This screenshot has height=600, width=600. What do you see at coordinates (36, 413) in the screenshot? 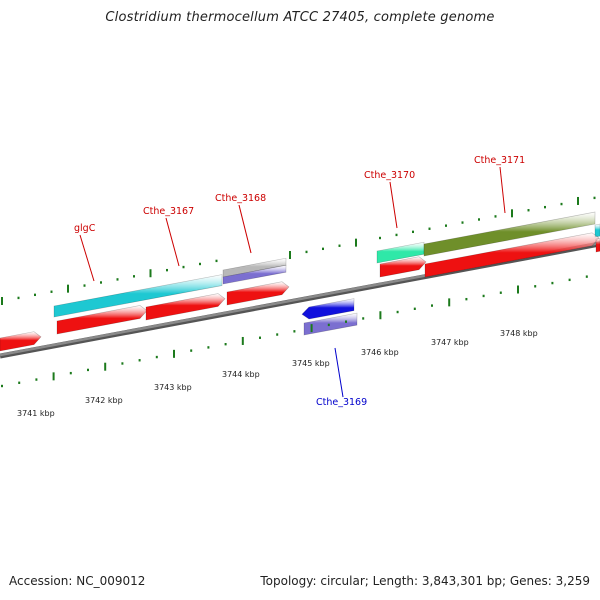
I see `scale-label: 3741 kbp` at bounding box center [36, 413].